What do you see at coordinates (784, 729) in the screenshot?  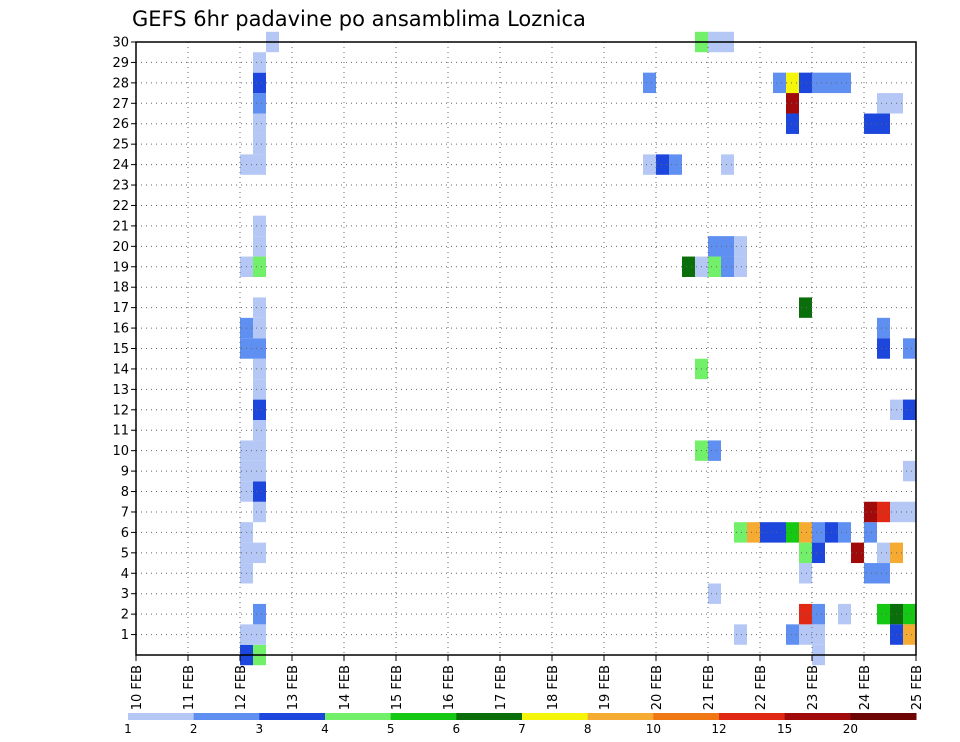 I see `legend-label: 15` at bounding box center [784, 729].